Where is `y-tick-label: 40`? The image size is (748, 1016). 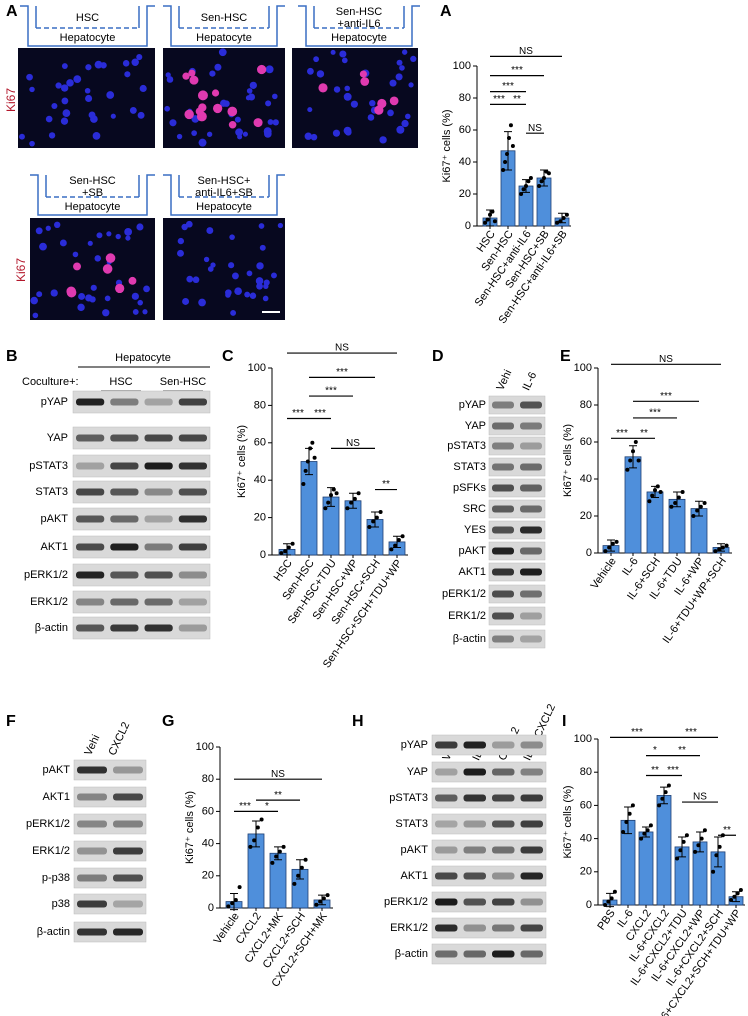 y-tick-label: 40 is located at coordinates (260, 480).